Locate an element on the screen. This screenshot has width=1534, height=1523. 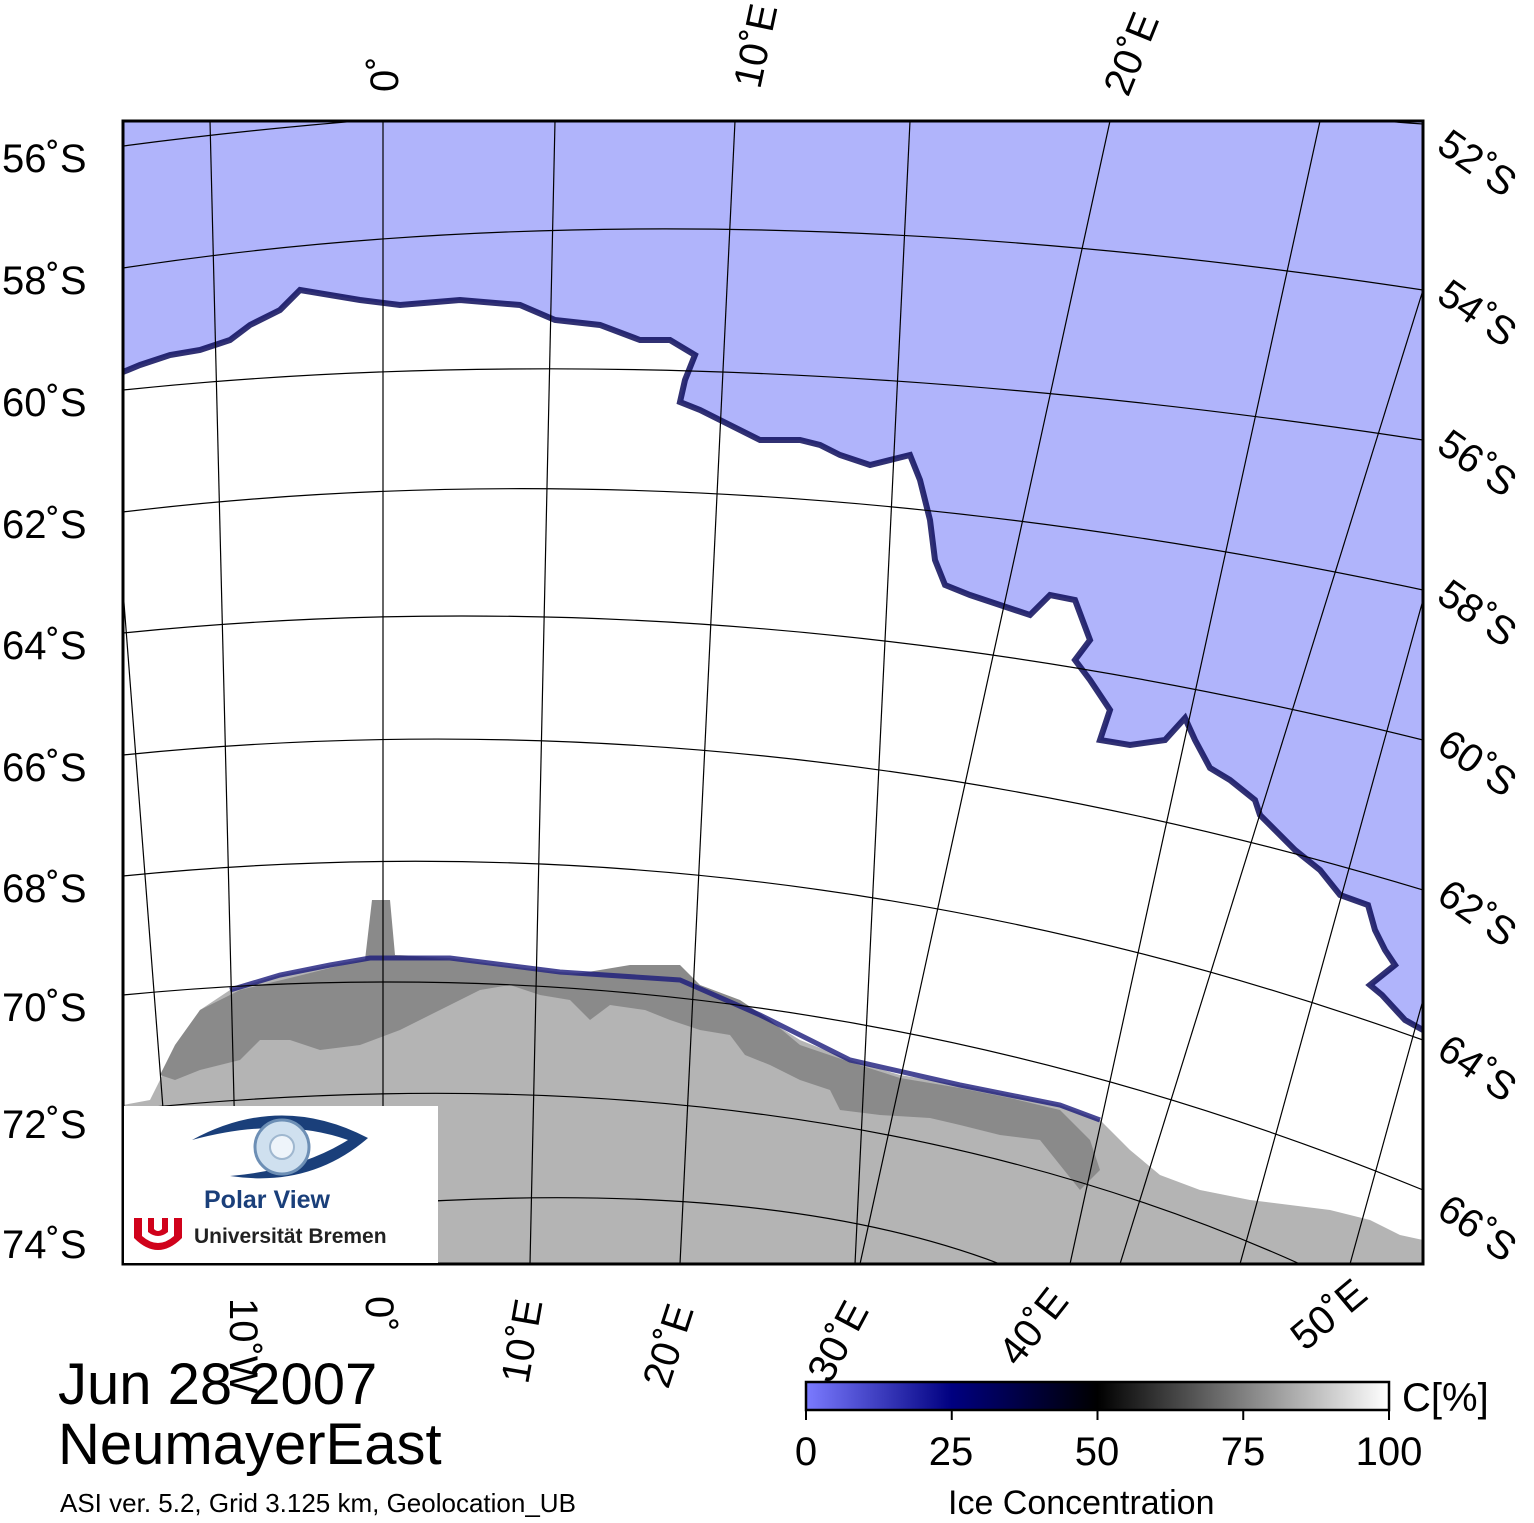
colorbar-tick-label: 100 is located at coordinates (1389, 1452).